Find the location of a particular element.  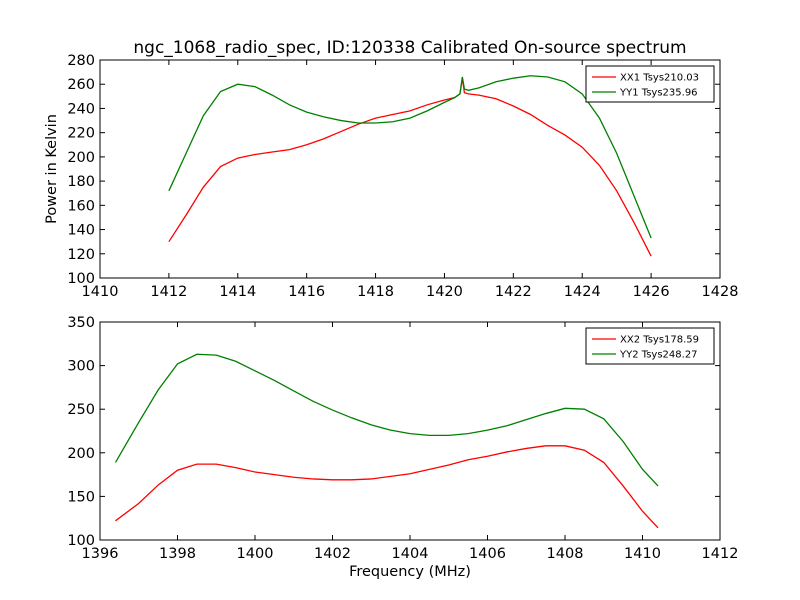

bottom-x-tick-label: 1396 is located at coordinates (100, 554).